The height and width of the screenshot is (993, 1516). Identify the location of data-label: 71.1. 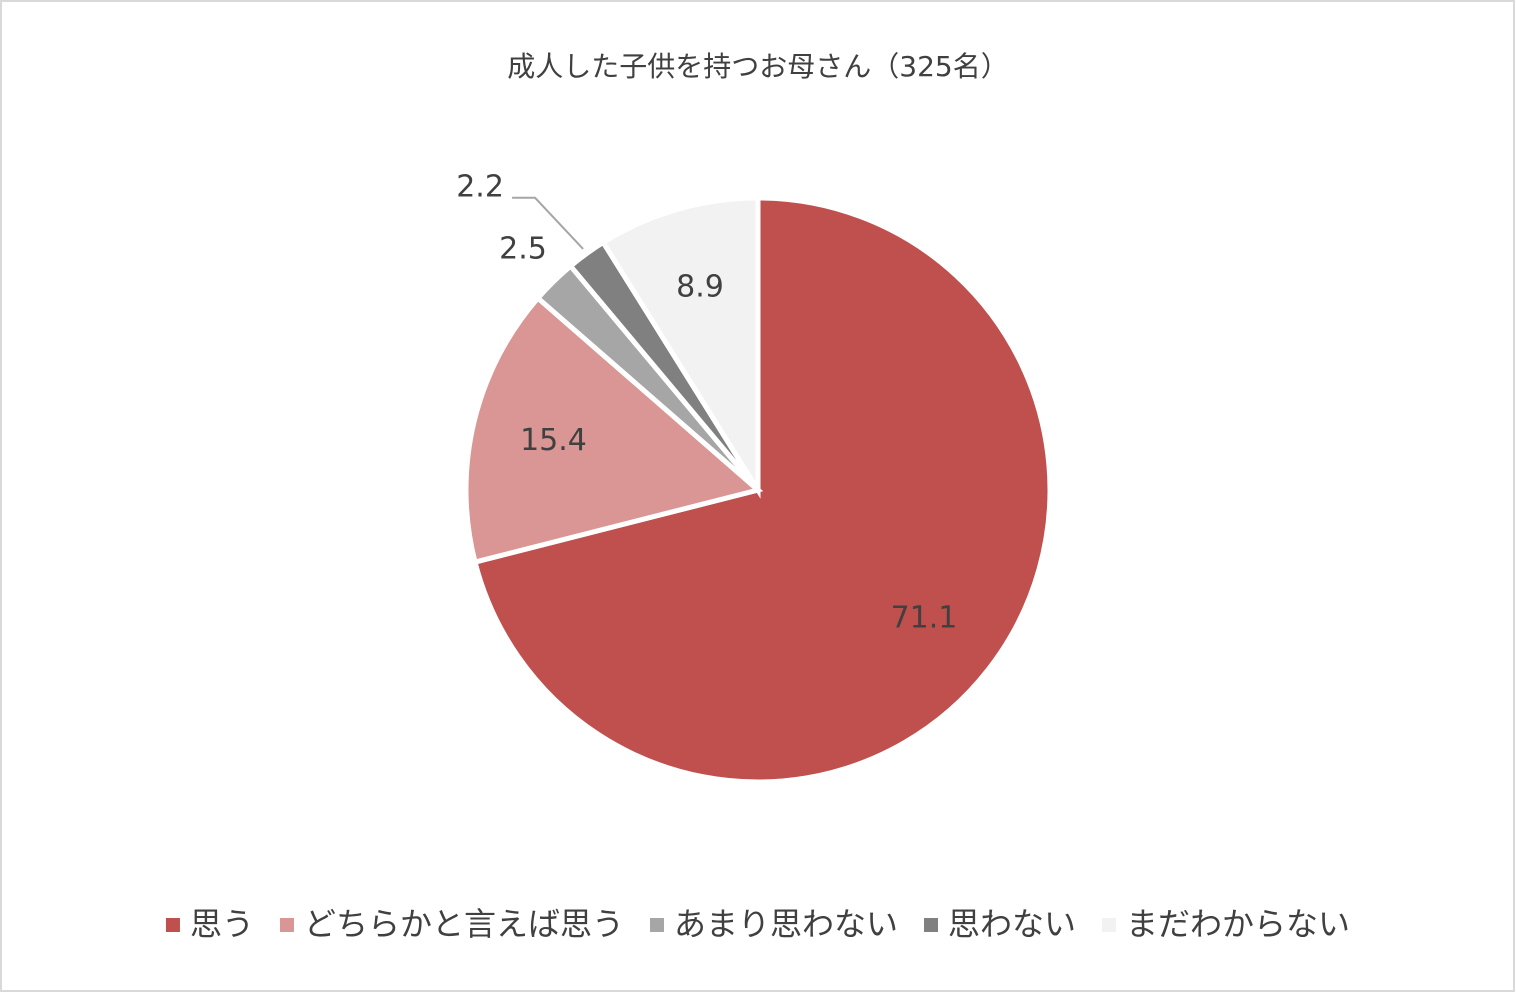
(924, 618).